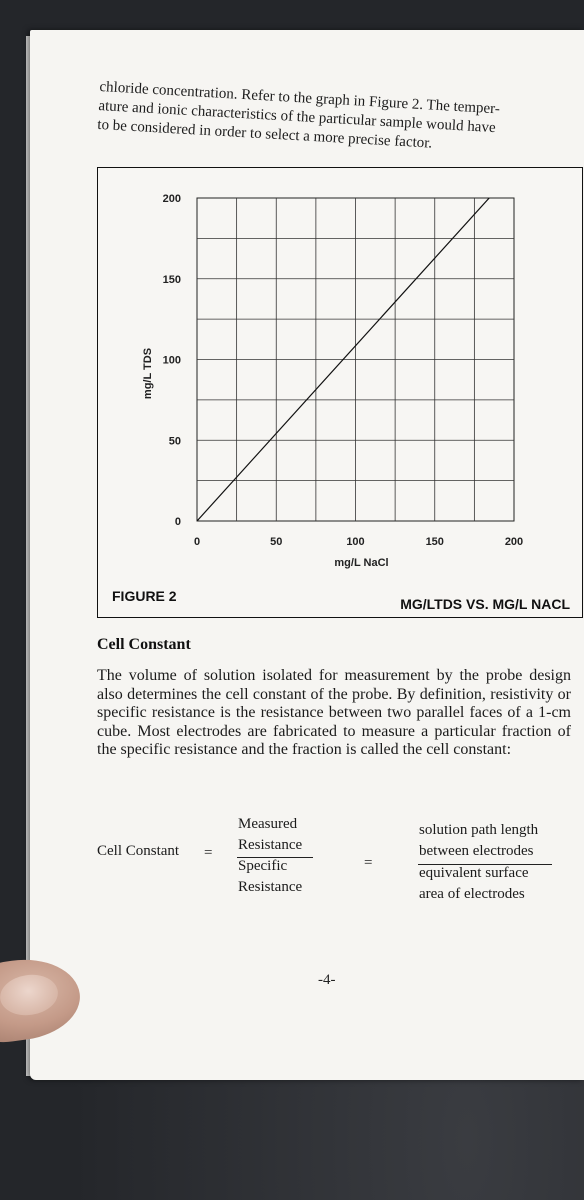 The width and height of the screenshot is (584, 1200). Describe the element at coordinates (144, 596) in the screenshot. I see `figure-label: FIGURE 2` at that location.